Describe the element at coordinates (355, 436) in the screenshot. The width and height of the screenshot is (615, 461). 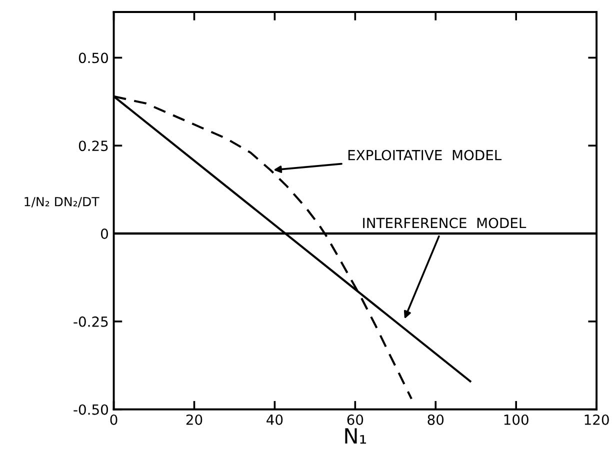
I see `x-axis-title: N₁` at that location.